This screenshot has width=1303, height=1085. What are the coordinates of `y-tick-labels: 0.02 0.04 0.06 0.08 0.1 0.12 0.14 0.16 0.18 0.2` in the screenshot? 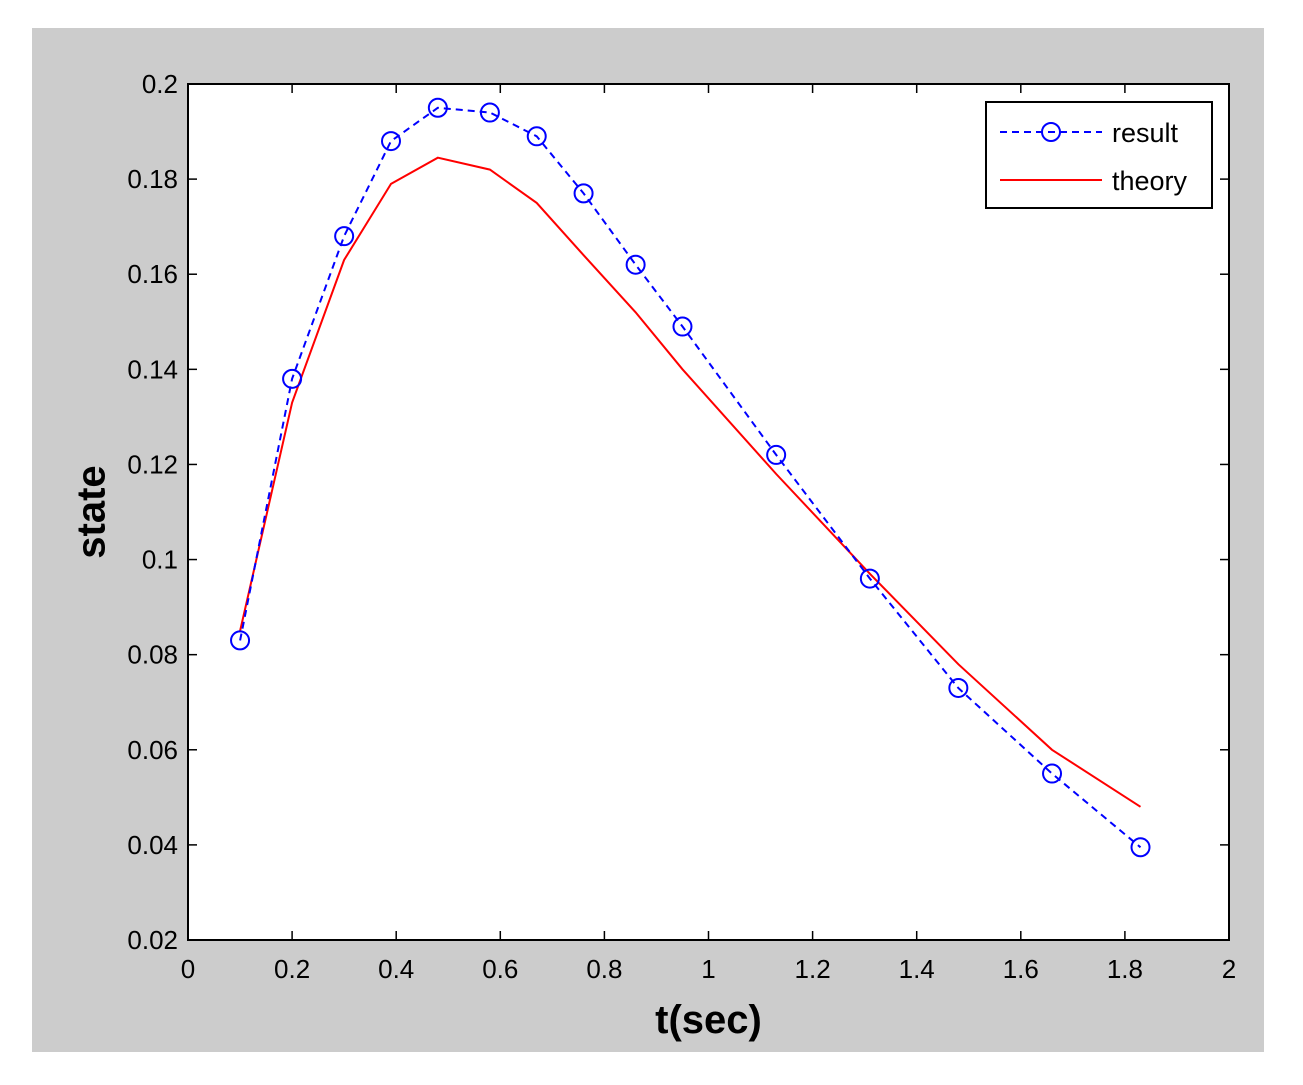 It's located at (152, 512).